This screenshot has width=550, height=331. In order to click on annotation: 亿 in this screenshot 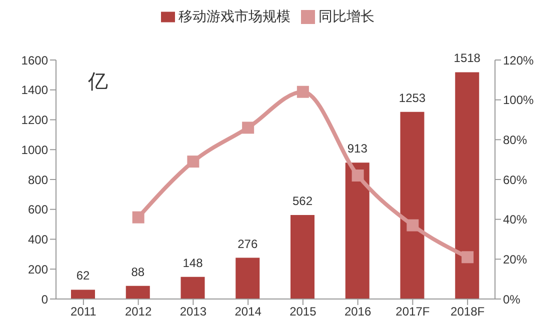, I will do `click(98, 82)`.